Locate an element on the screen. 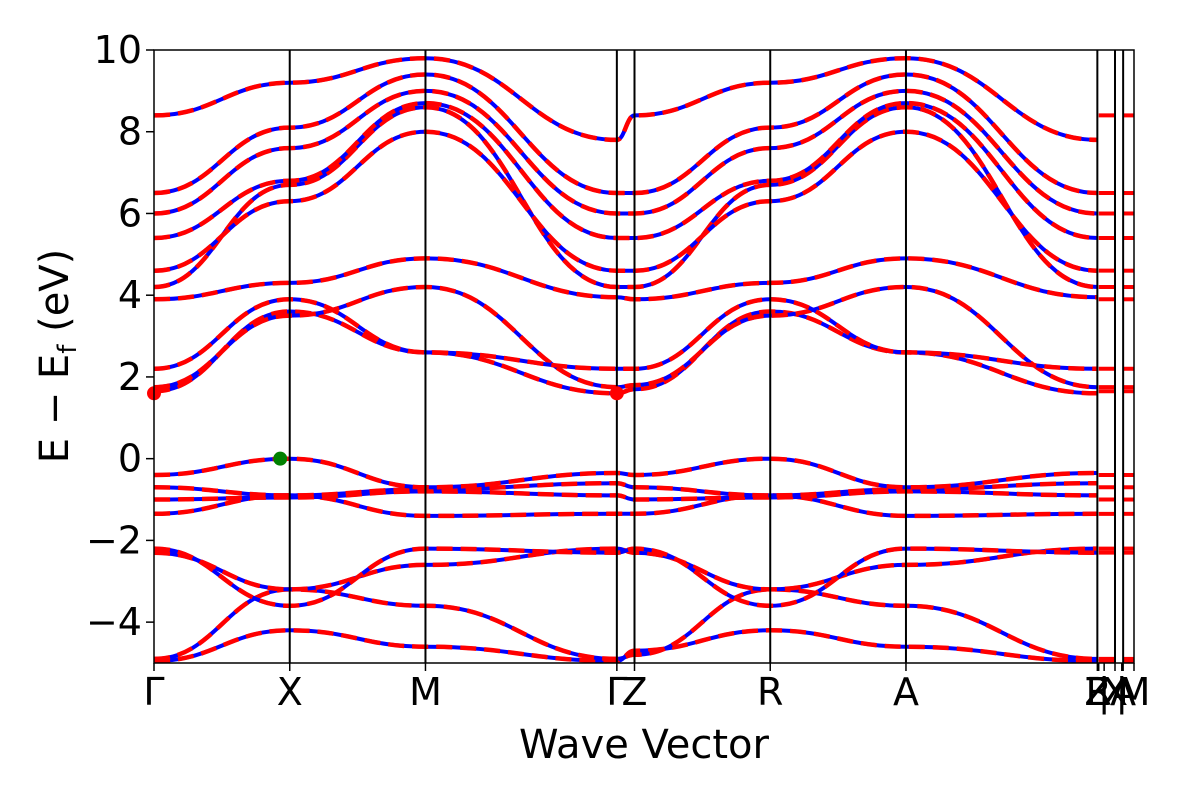 This screenshot has width=1200, height=800. x-tick-label-5: Z is located at coordinates (634, 692).